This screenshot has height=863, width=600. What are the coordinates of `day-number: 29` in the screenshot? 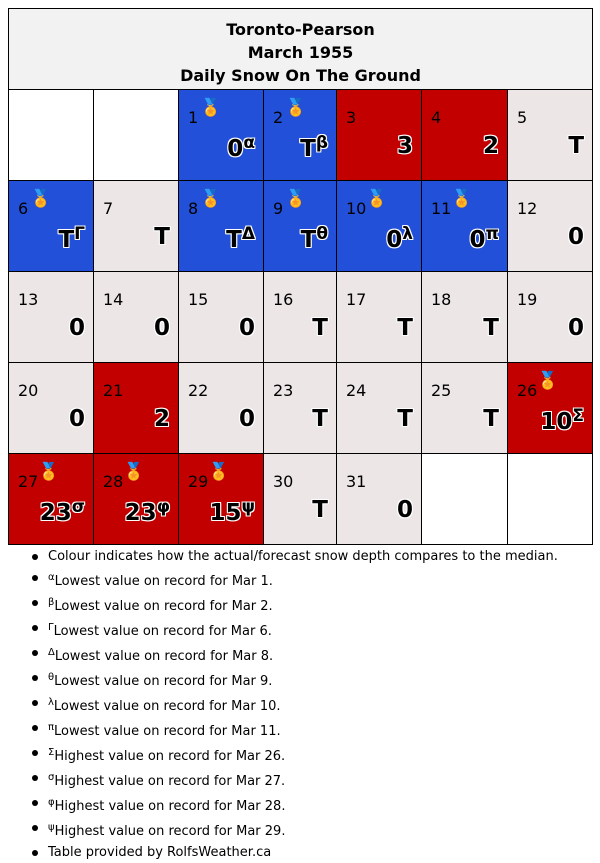 It's located at (198, 481).